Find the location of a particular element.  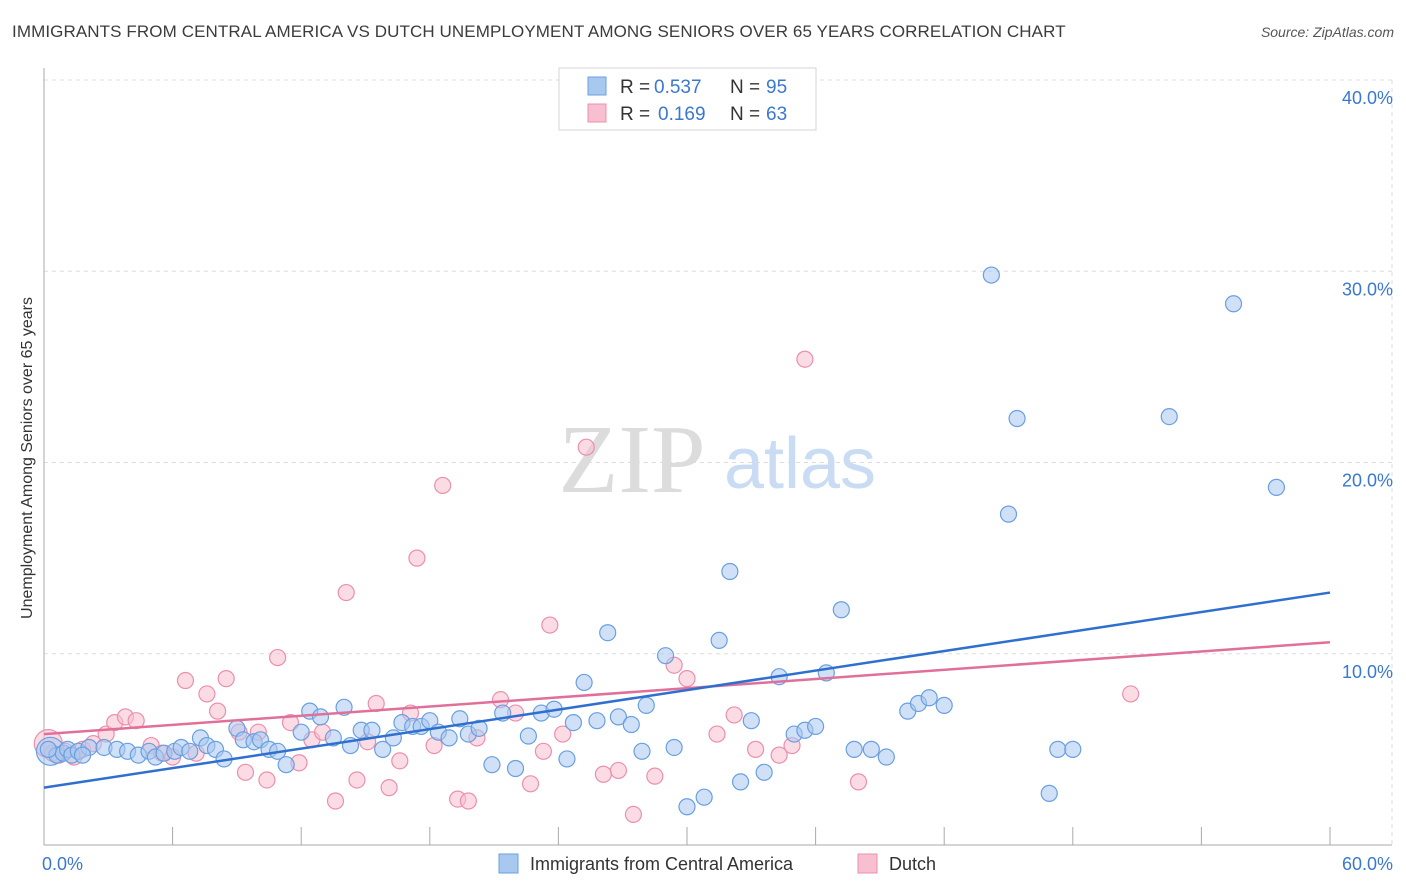

bottom-legend-label-dutch: Dutch is located at coordinates (912, 864).